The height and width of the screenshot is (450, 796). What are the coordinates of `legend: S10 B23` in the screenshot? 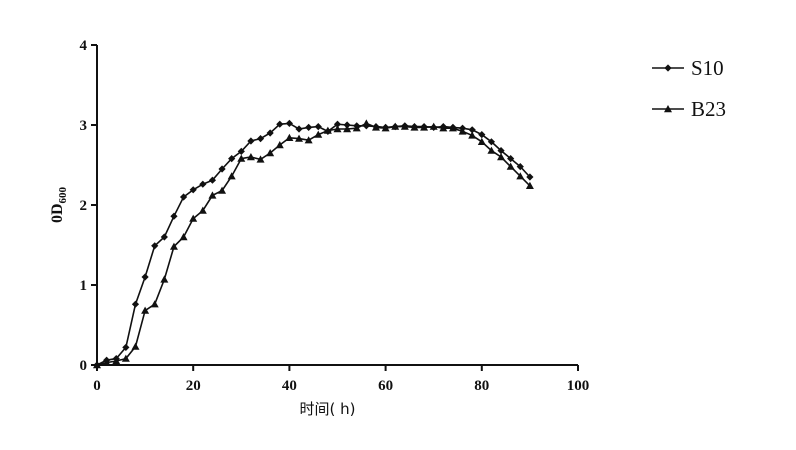 It's located at (689, 88).